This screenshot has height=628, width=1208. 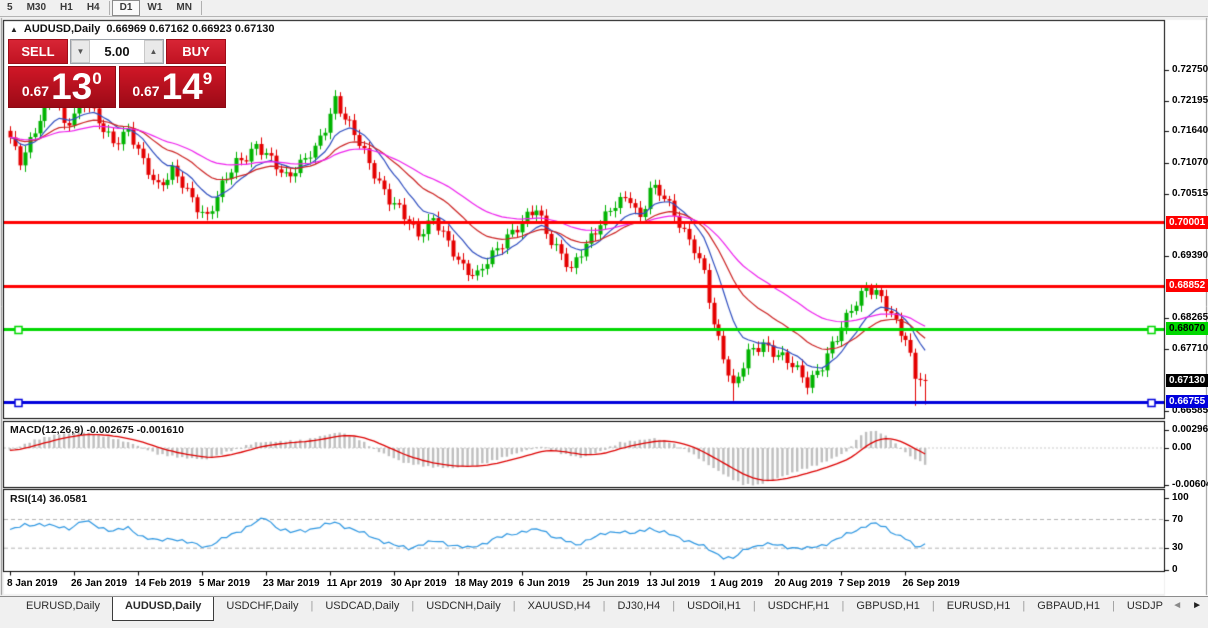 What do you see at coordinates (35, 91) in the screenshot?
I see `sell-price-prefix: 0.67` at bounding box center [35, 91].